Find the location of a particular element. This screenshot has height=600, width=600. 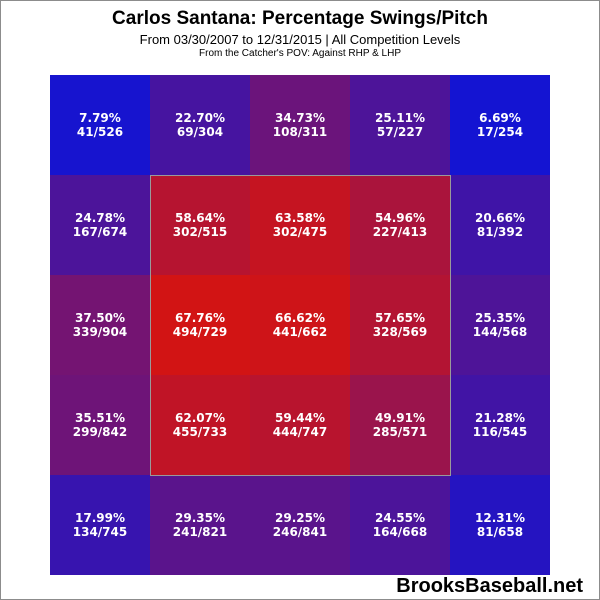

cell-count-label: 444/747 is located at coordinates (300, 432).